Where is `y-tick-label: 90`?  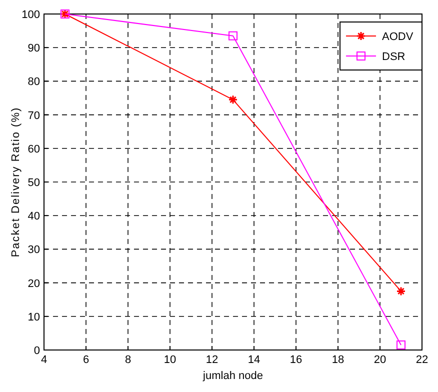
y-tick-label: 90 is located at coordinates (34, 48).